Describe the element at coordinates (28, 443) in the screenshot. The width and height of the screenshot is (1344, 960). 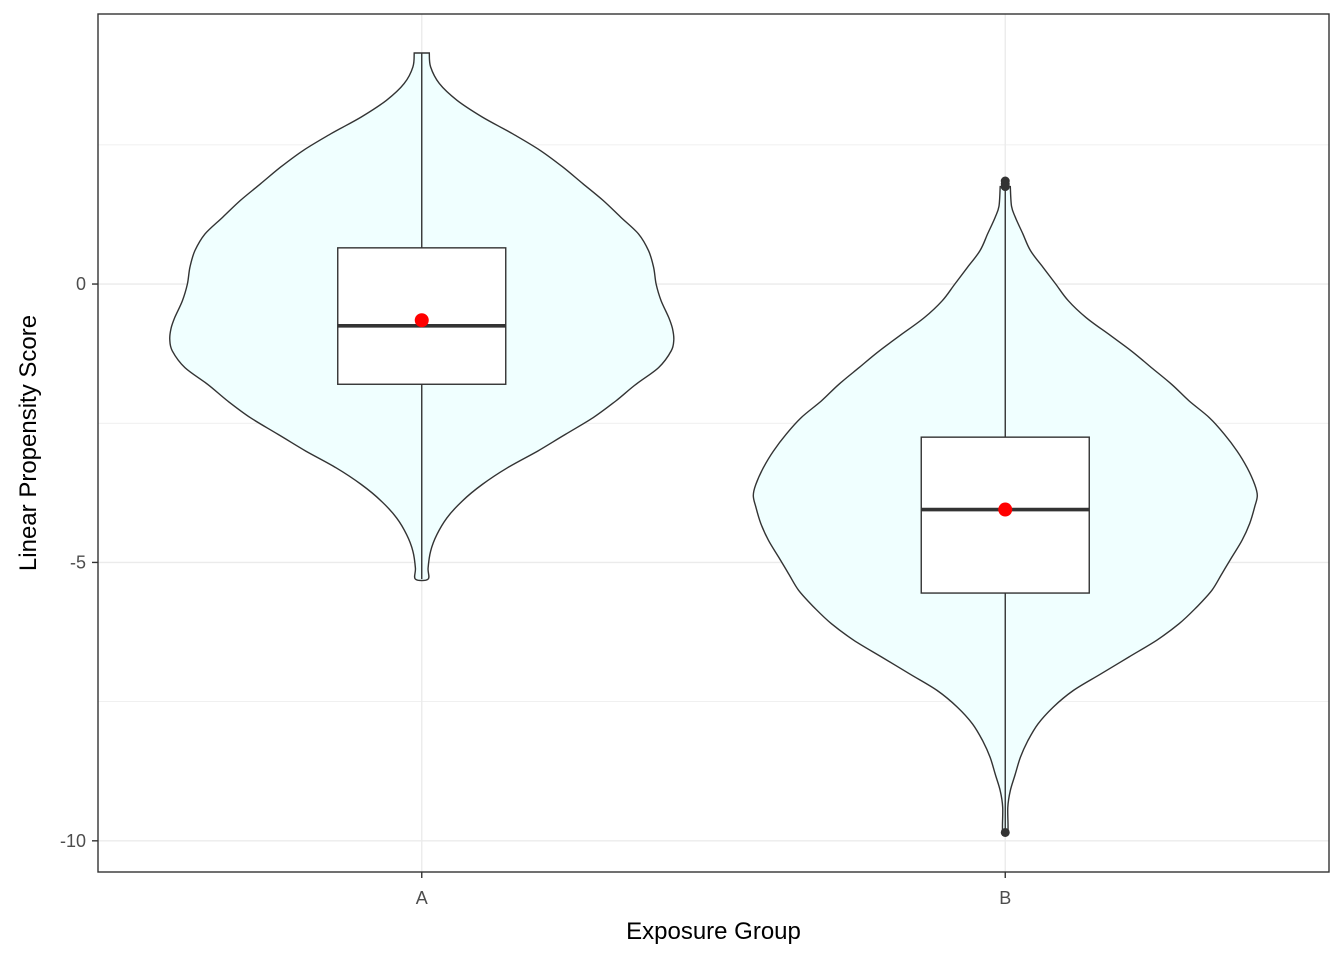
I see `y-axis-title: Linear Propensity Score` at that location.